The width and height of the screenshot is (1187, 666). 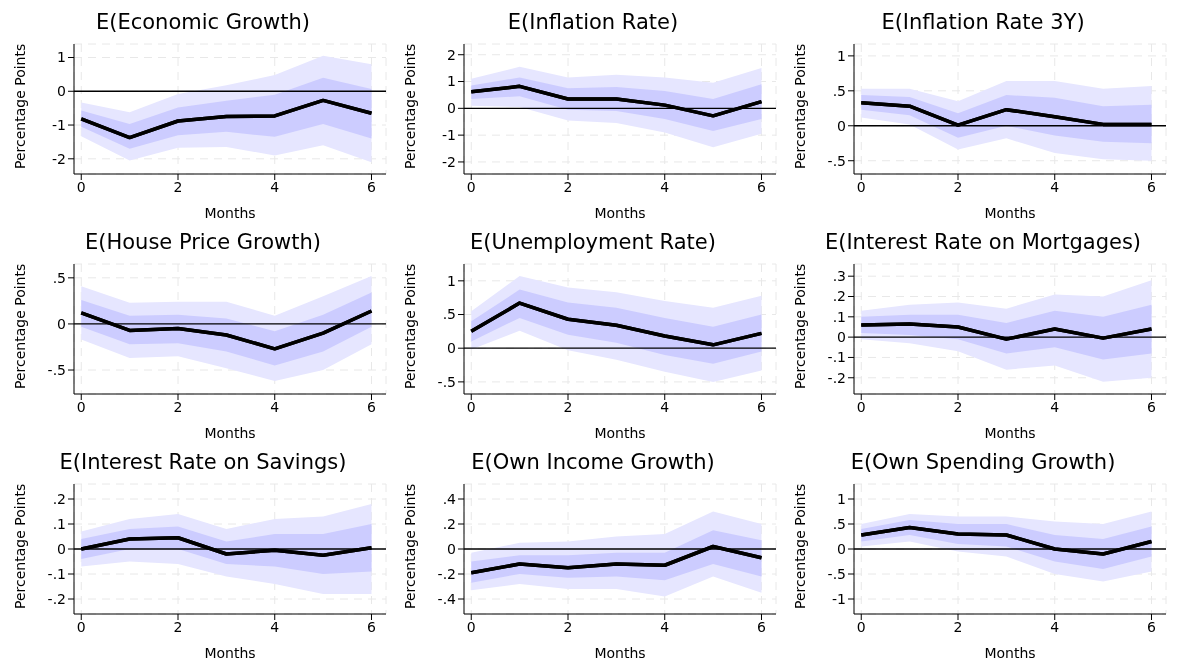 I want to click on chart-title: E(Own Spending Growth), so click(x=983, y=462).